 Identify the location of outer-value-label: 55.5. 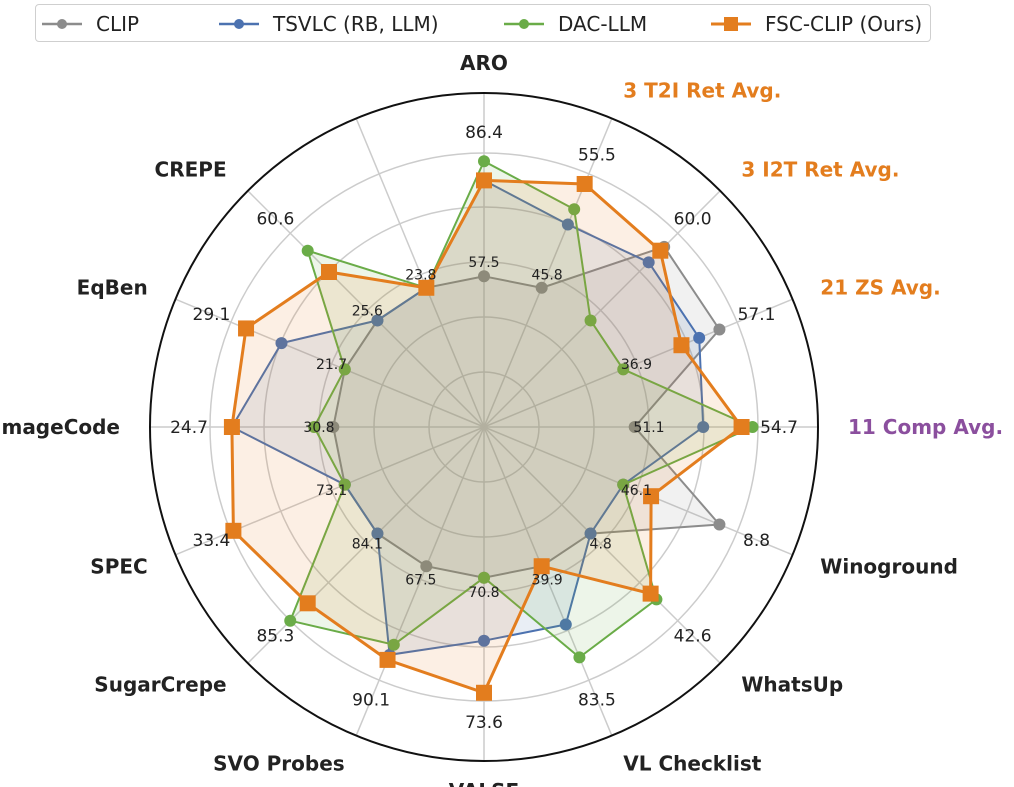
(597, 155).